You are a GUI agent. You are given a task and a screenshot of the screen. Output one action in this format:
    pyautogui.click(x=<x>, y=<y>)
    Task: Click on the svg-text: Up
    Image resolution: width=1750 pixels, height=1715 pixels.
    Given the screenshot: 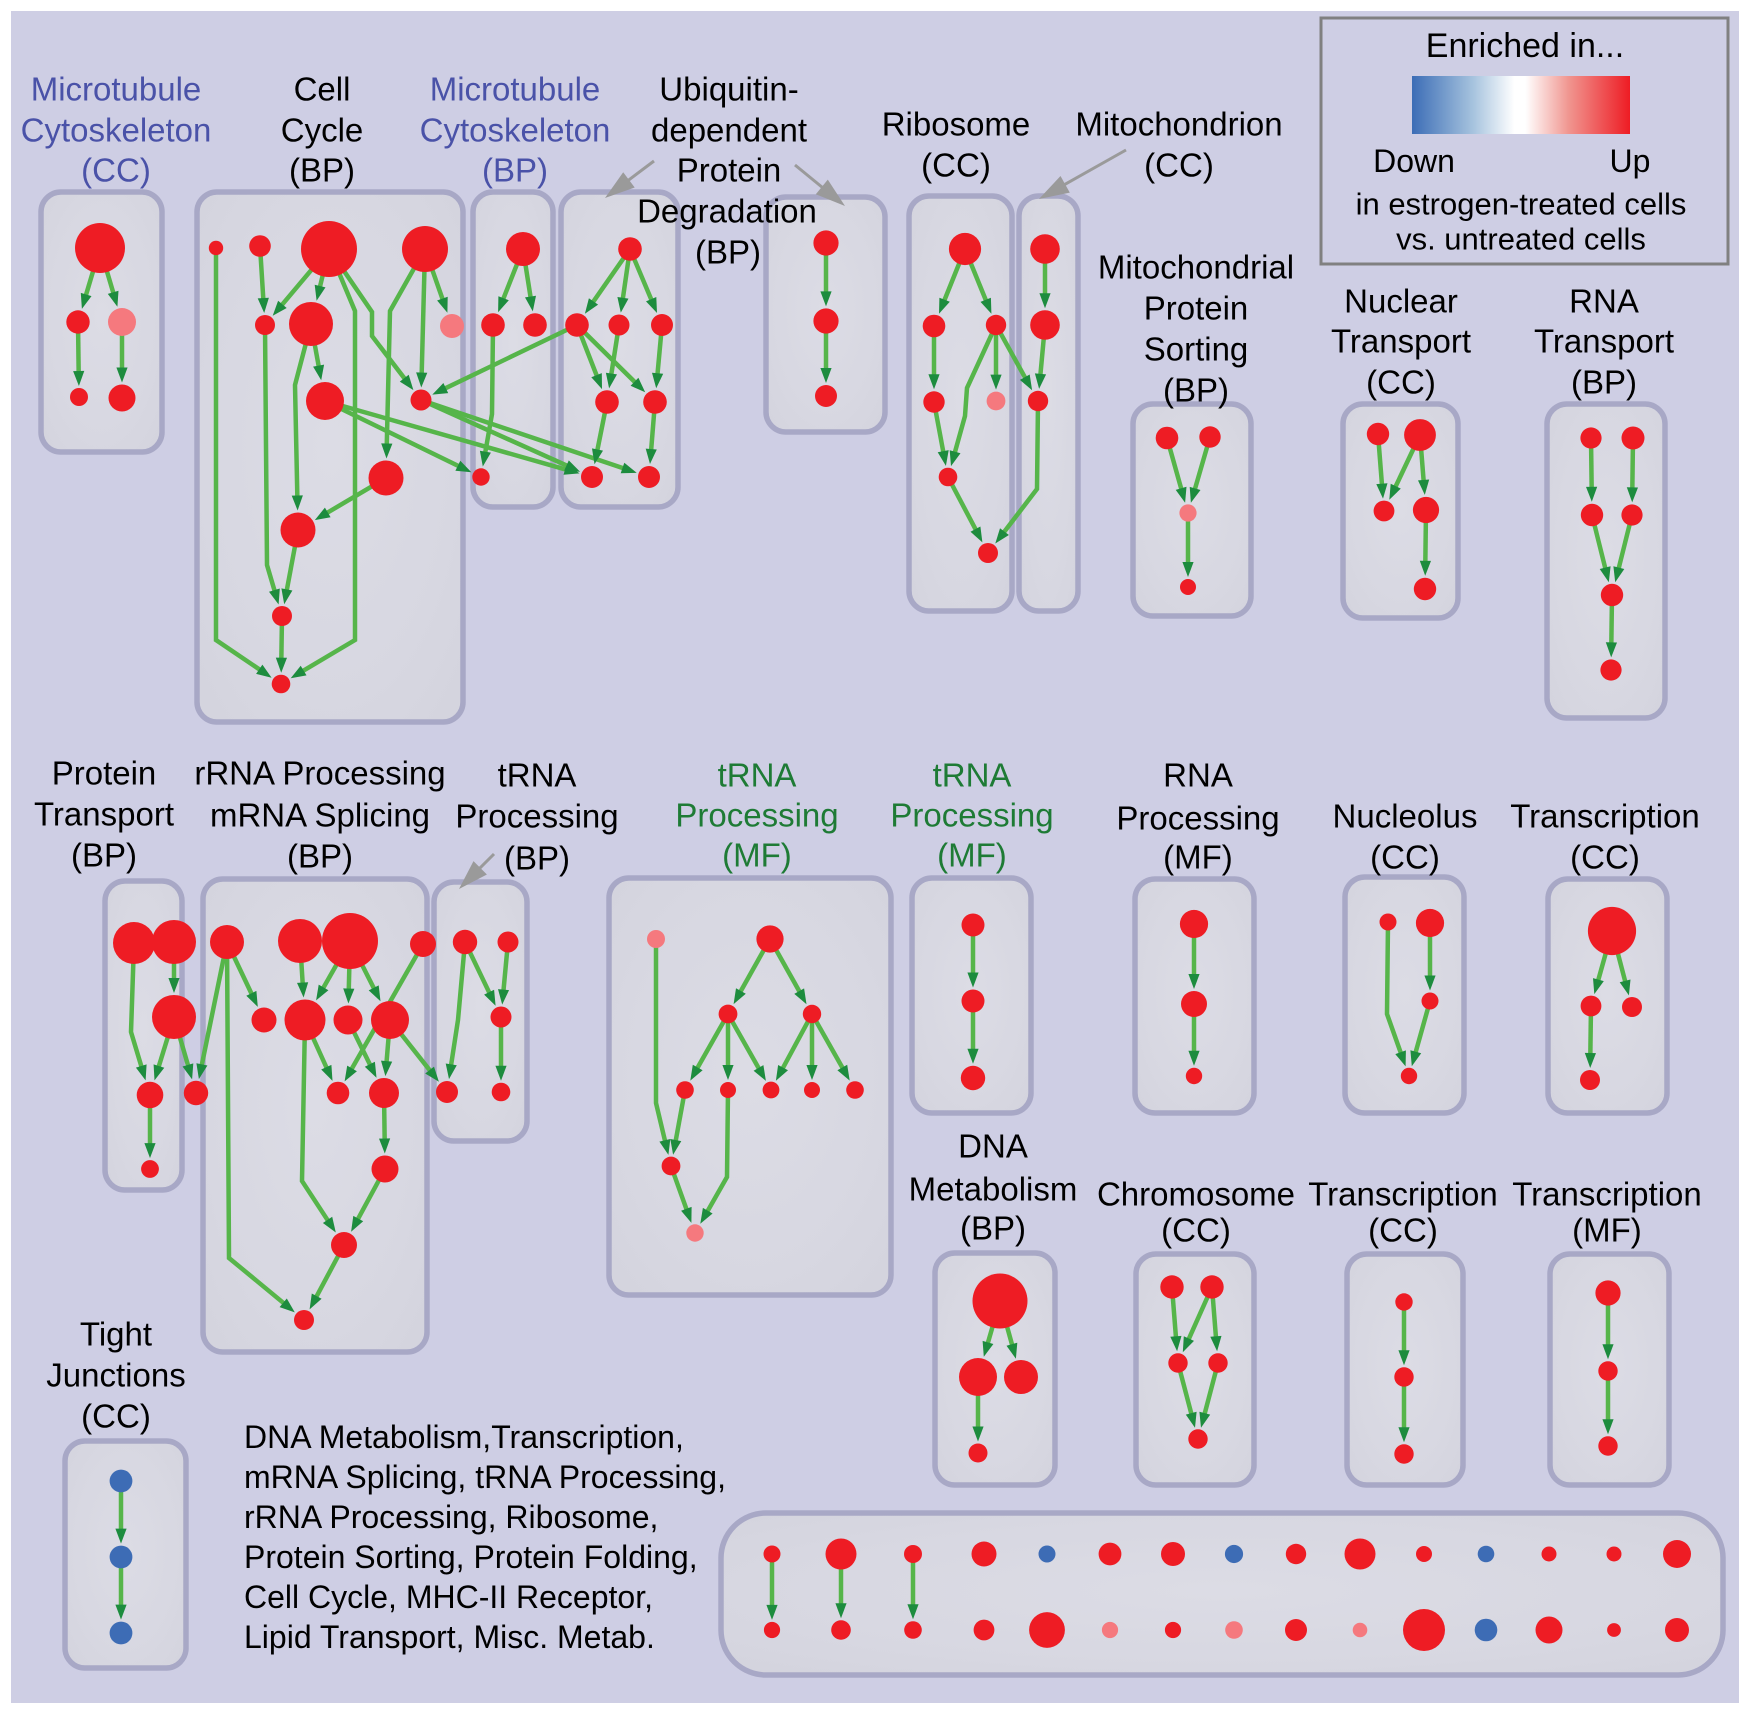 What is the action you would take?
    pyautogui.click(x=1630, y=161)
    